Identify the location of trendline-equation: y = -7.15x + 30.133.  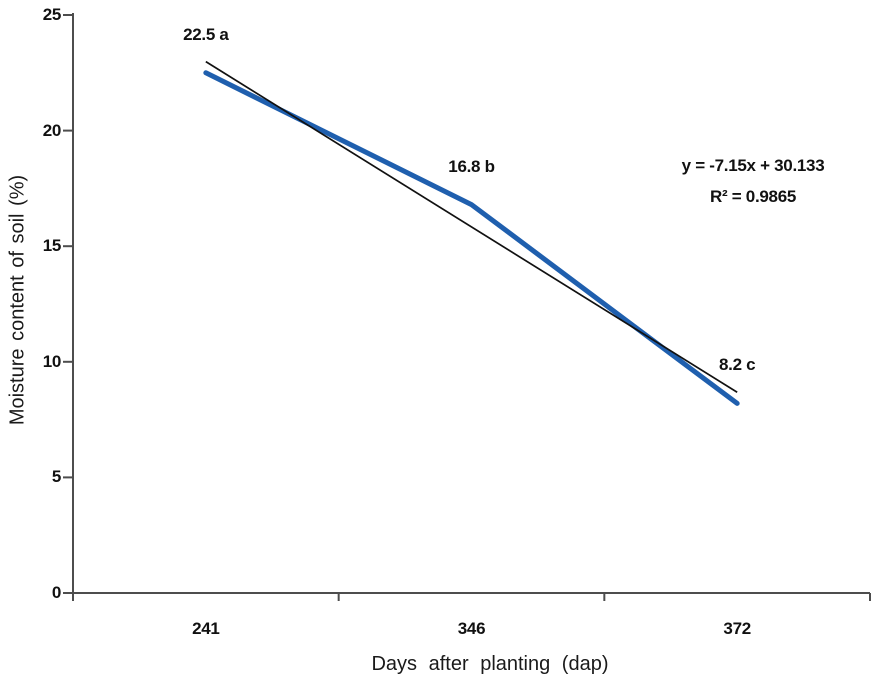
(753, 165).